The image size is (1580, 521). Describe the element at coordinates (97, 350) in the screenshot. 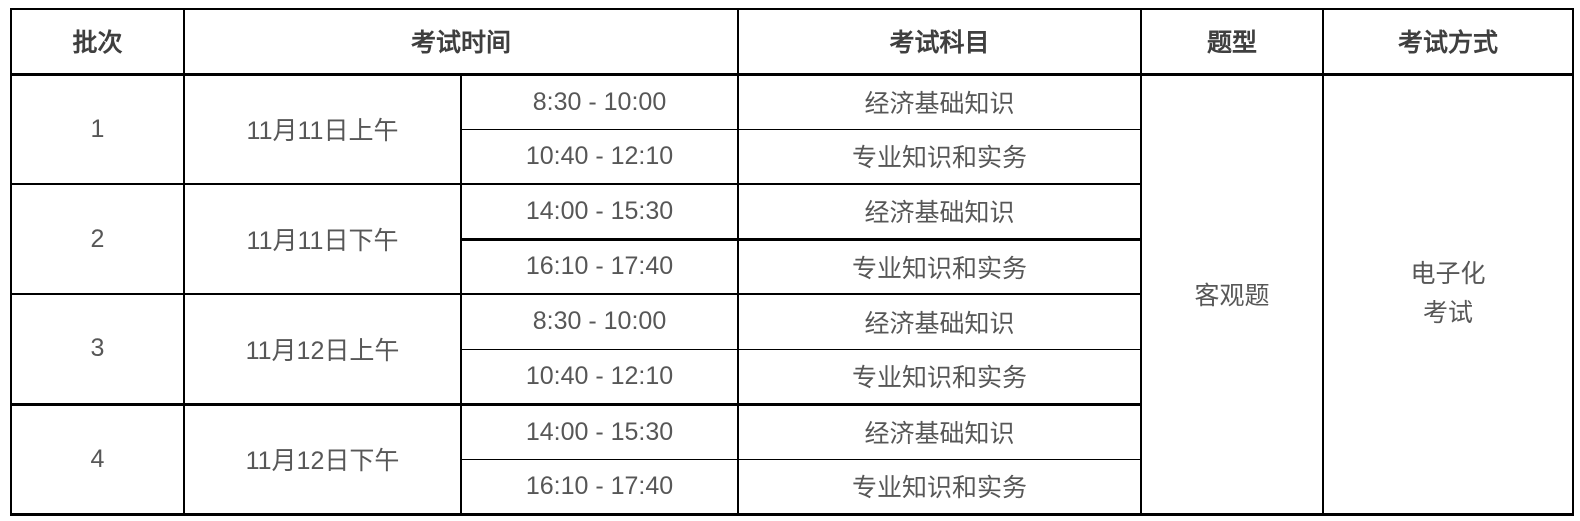

I see `batch-number: 3` at that location.